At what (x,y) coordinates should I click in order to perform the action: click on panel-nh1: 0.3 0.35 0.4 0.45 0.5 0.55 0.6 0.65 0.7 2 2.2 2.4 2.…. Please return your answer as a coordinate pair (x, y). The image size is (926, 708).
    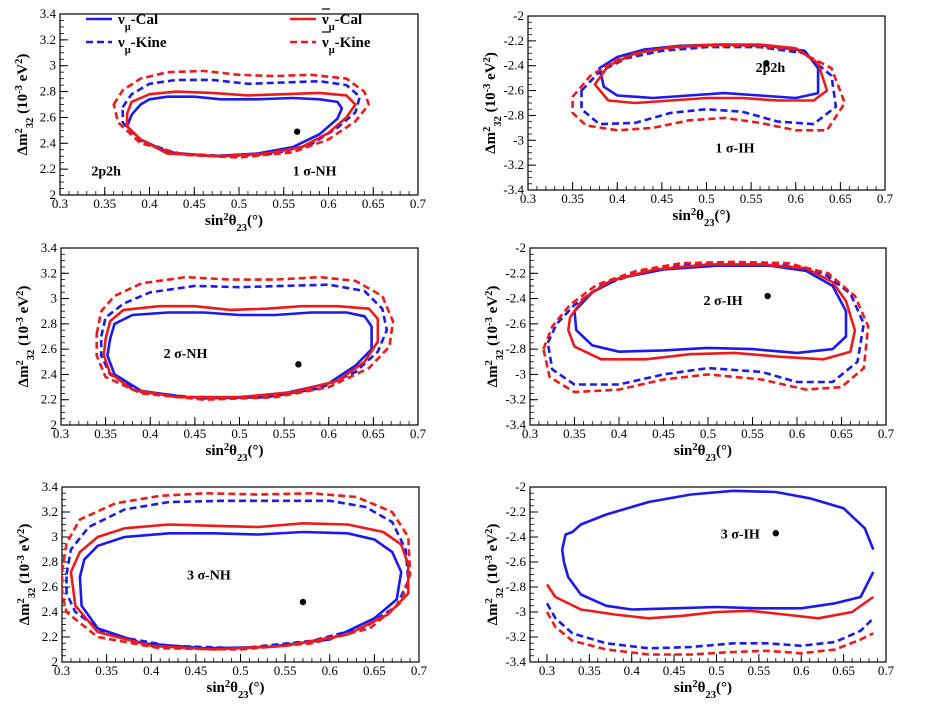
    Looking at the image, I should click on (220, 120).